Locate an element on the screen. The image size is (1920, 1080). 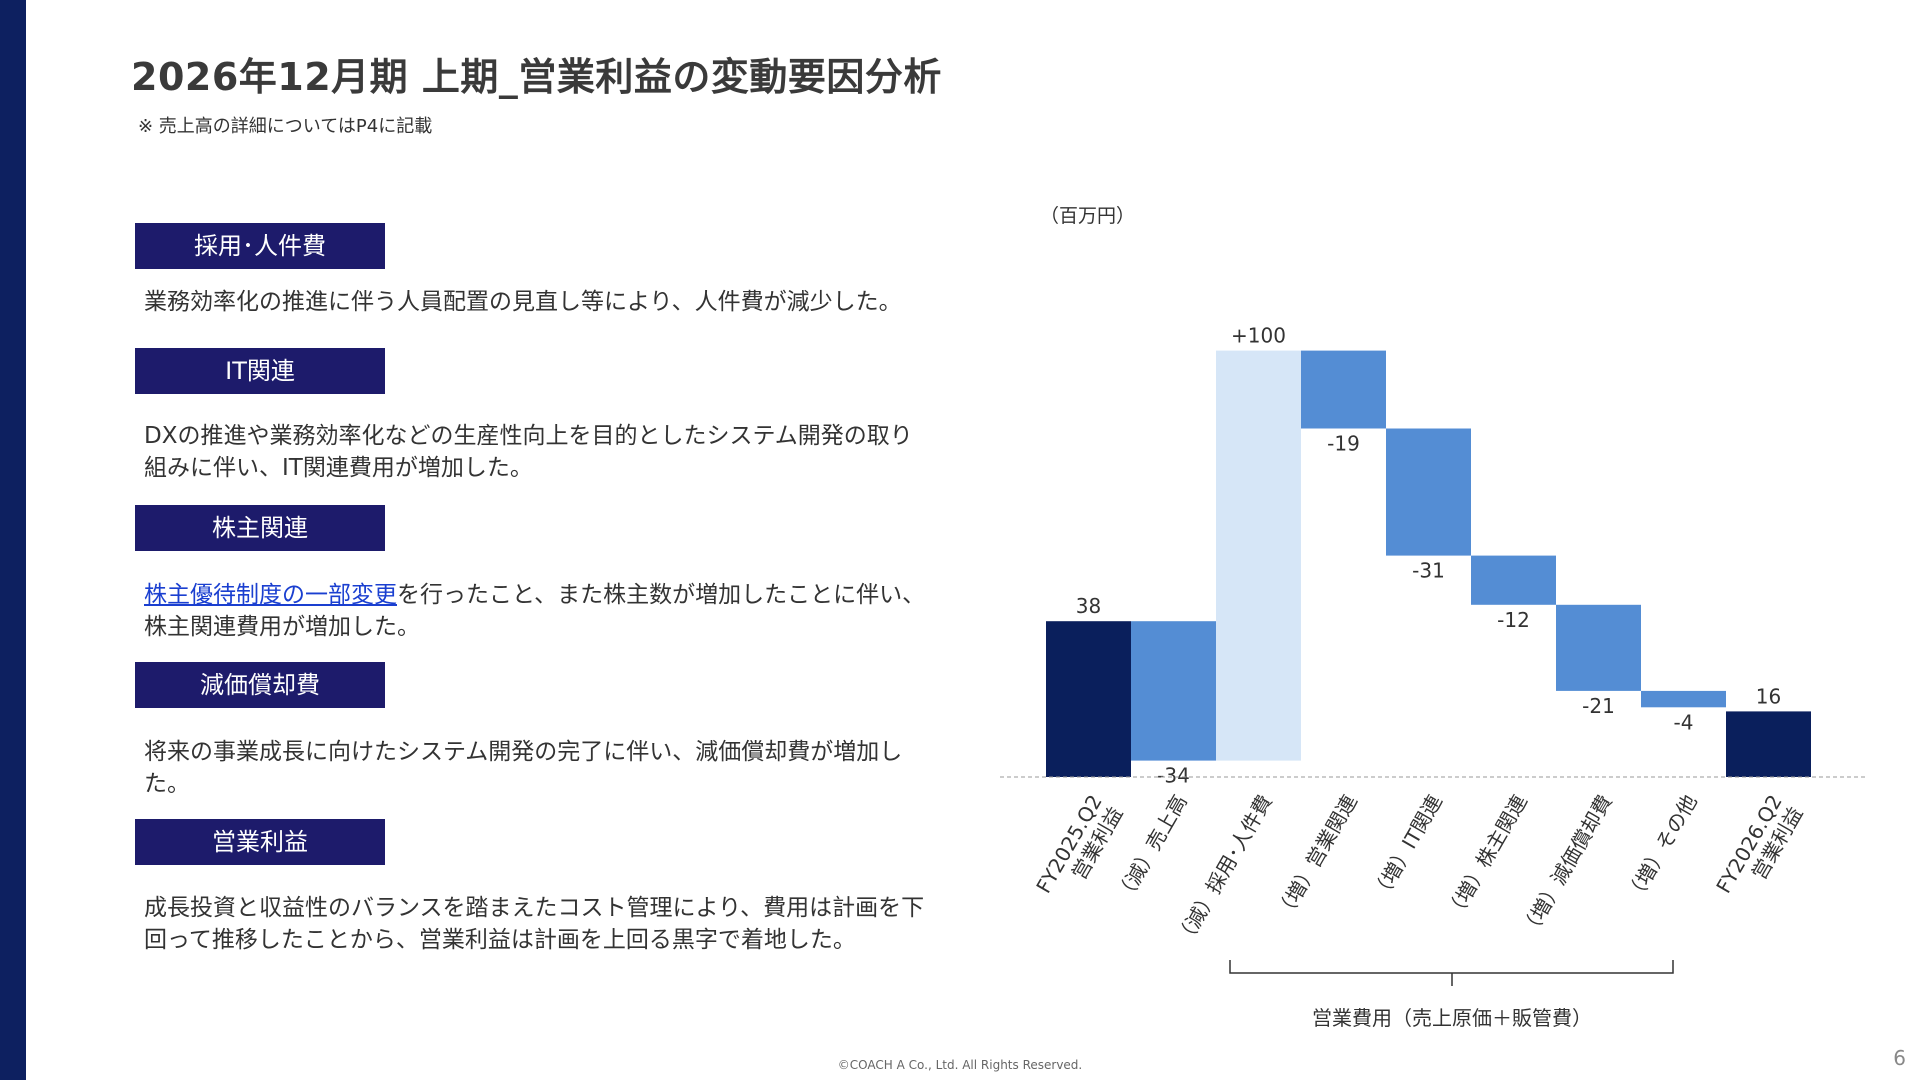
value-label-5: -12 is located at coordinates (1513, 620).